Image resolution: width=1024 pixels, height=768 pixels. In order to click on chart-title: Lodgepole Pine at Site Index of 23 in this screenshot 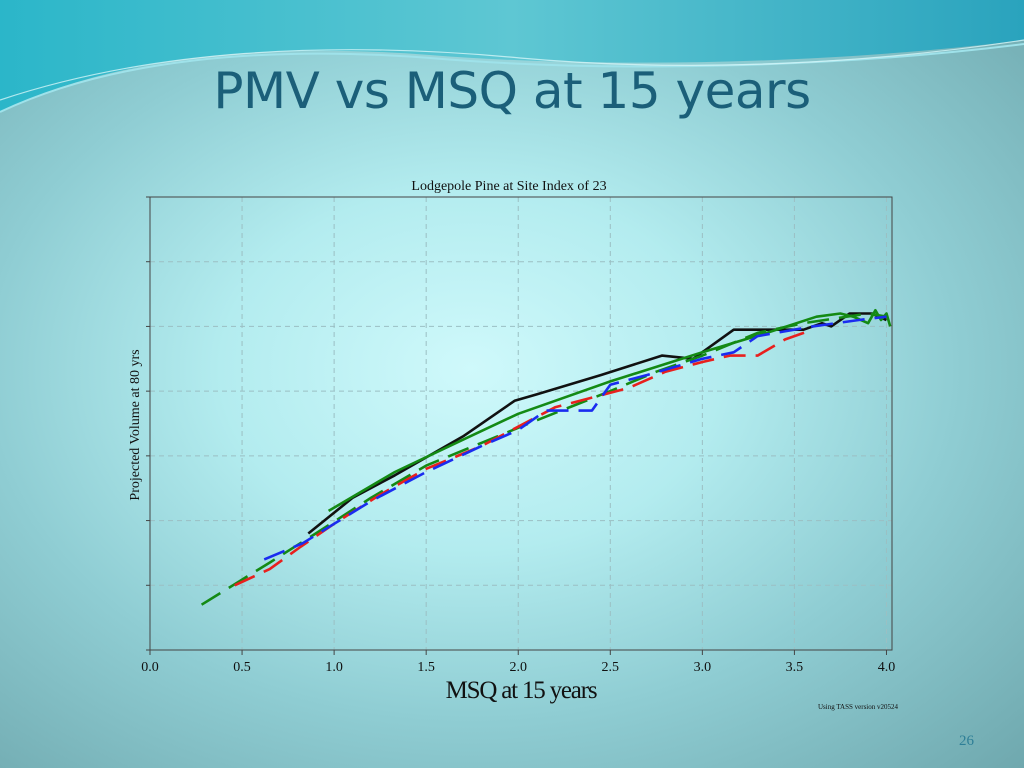, I will do `click(508, 186)`.